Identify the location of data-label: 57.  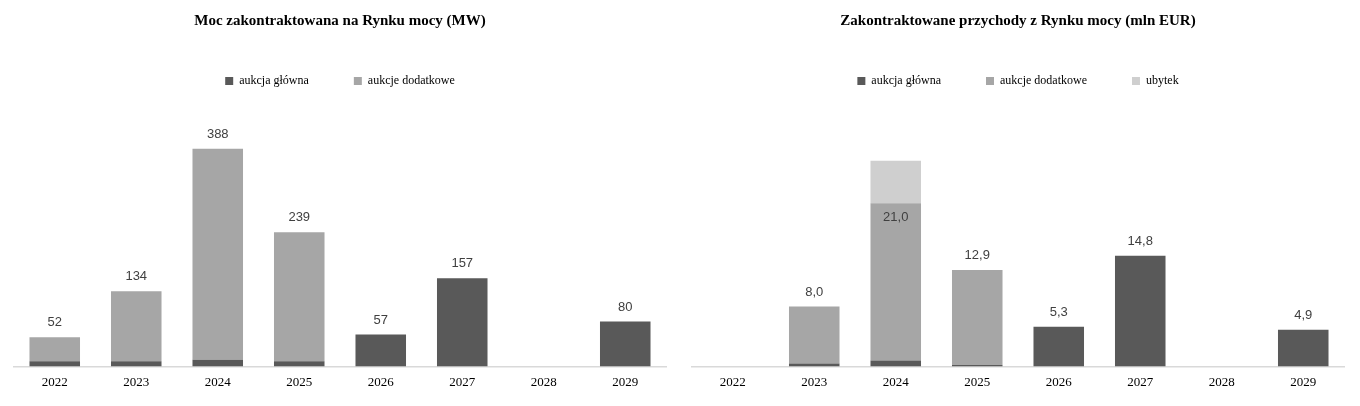
(380, 319).